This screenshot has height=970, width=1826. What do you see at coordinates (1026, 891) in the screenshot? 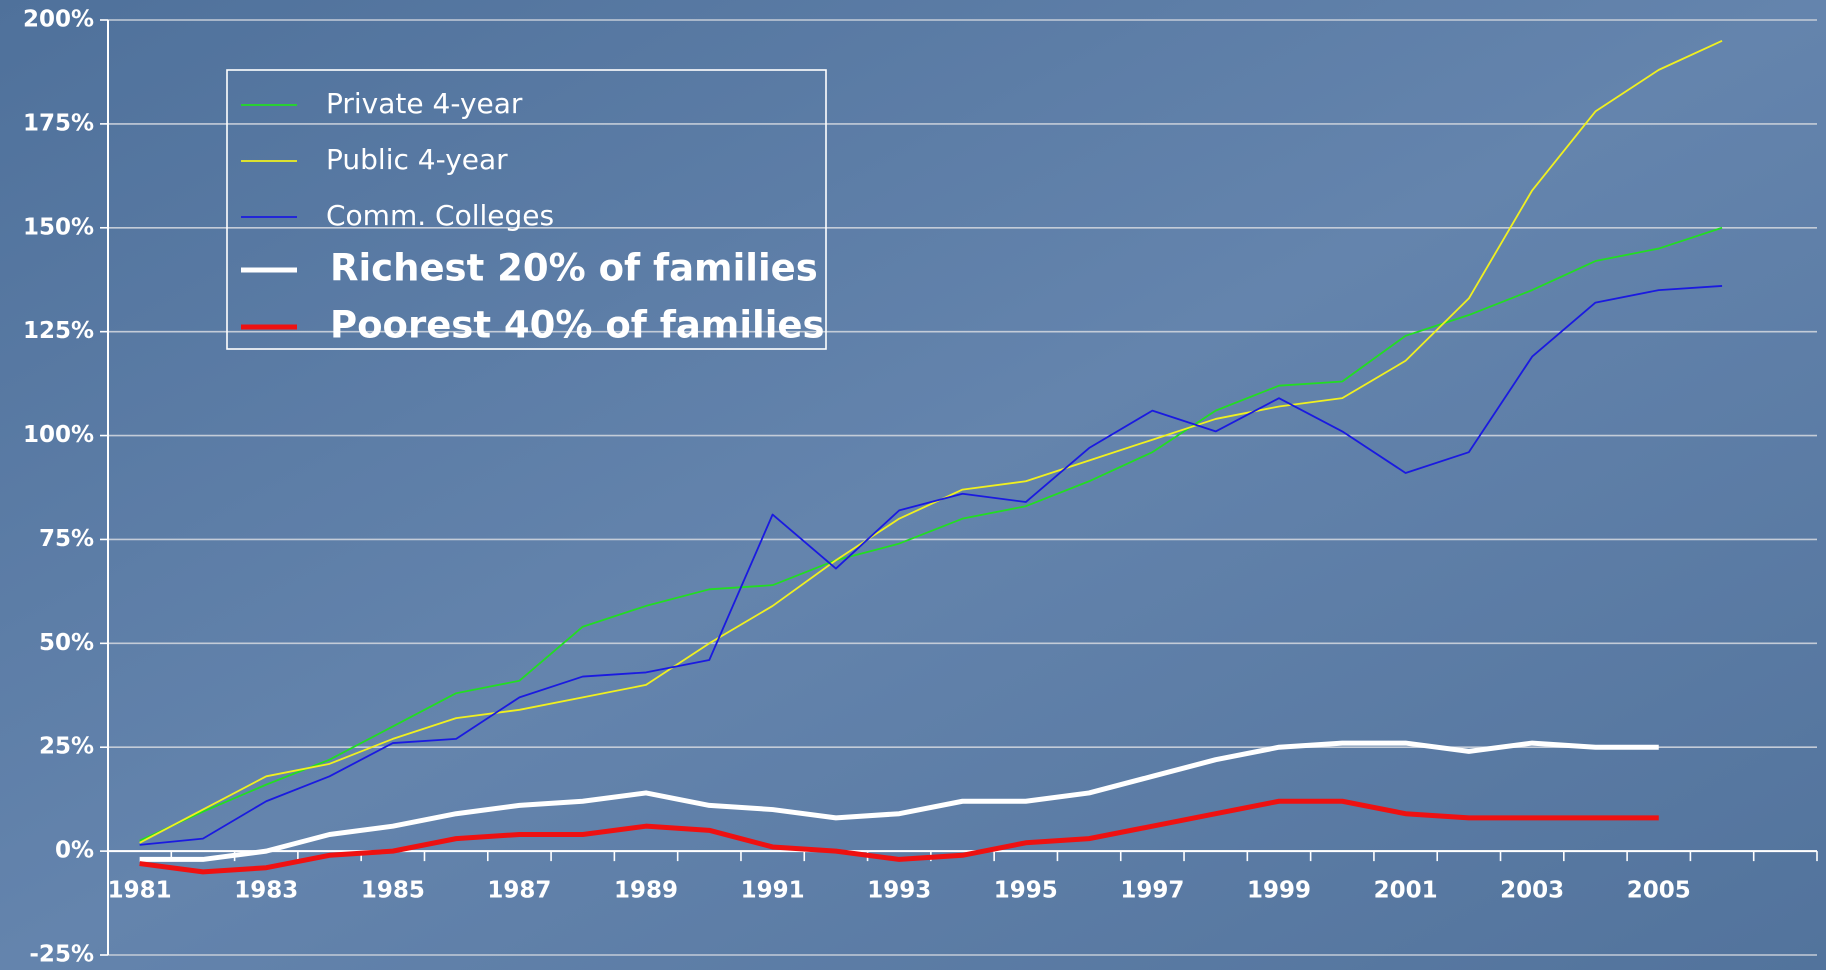
I see `x-tick-label: 1995` at bounding box center [1026, 891].